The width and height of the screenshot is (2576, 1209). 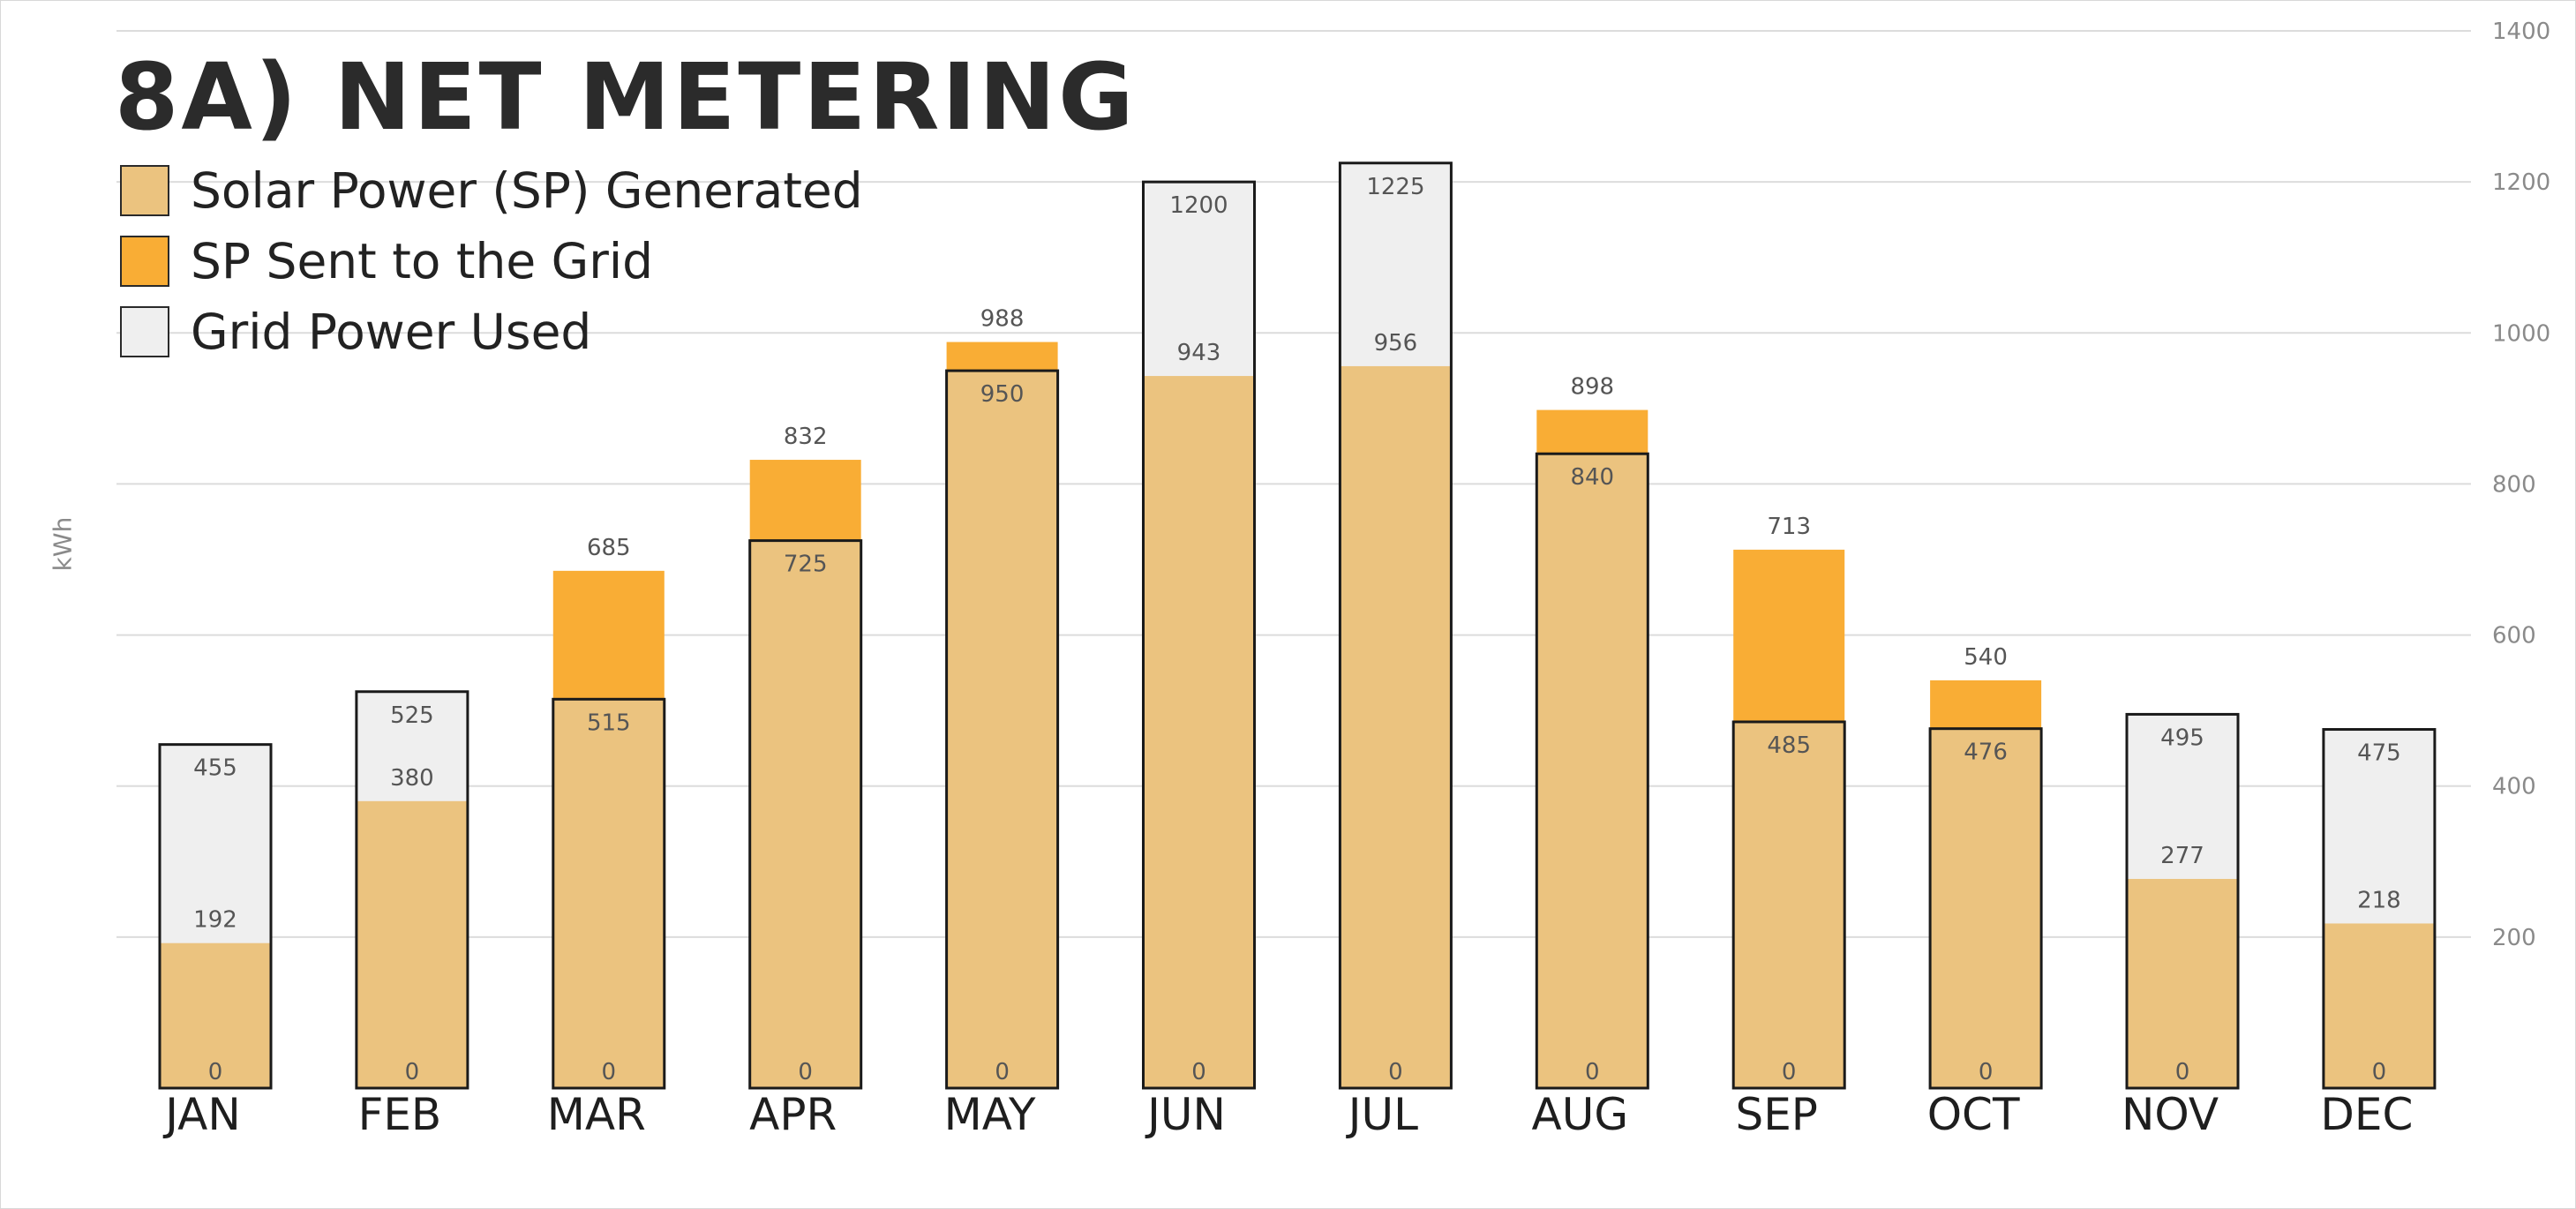 What do you see at coordinates (1199, 353) in the screenshot?
I see `value-label-solar-jun: 943` at bounding box center [1199, 353].